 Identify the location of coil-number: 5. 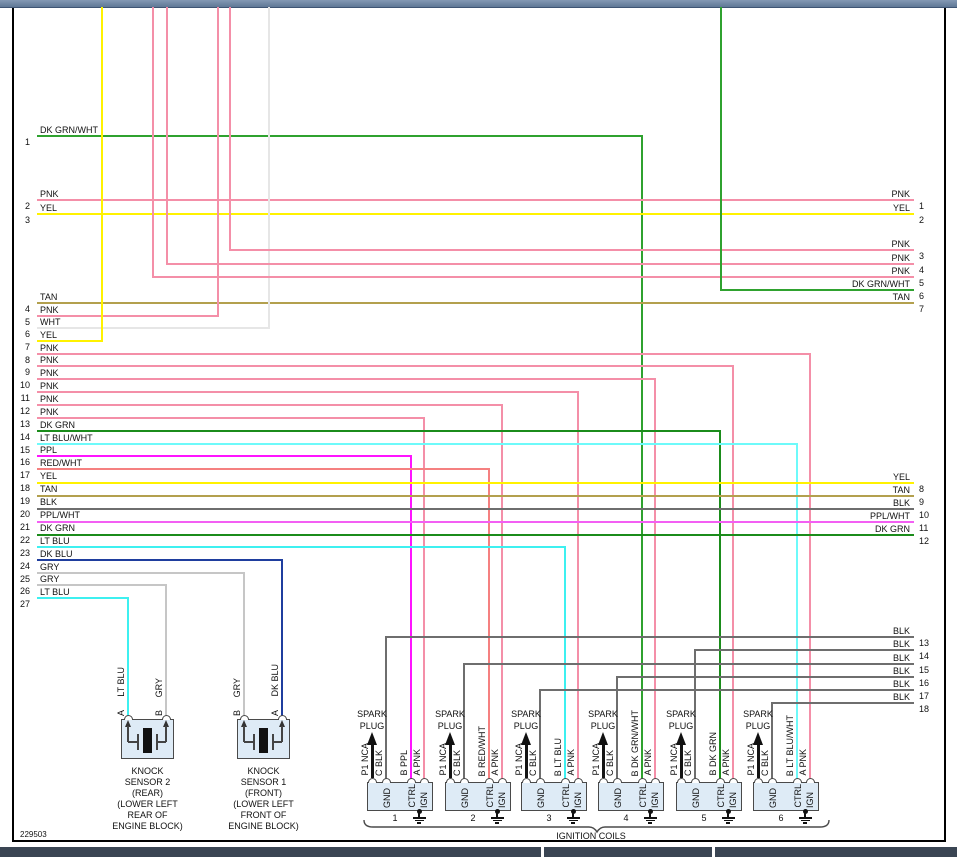
(704, 818).